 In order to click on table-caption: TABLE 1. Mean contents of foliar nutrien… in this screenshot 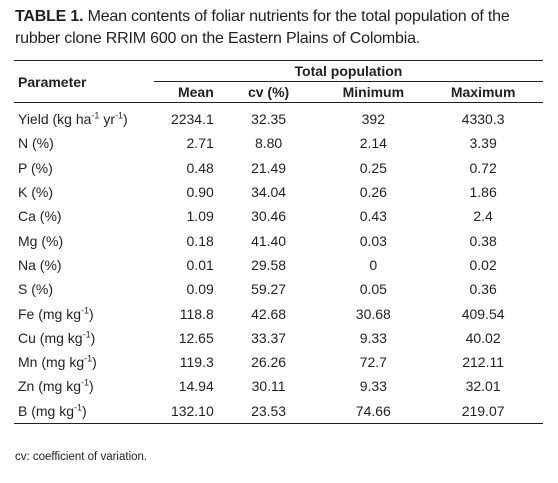, I will do `click(280, 28)`.